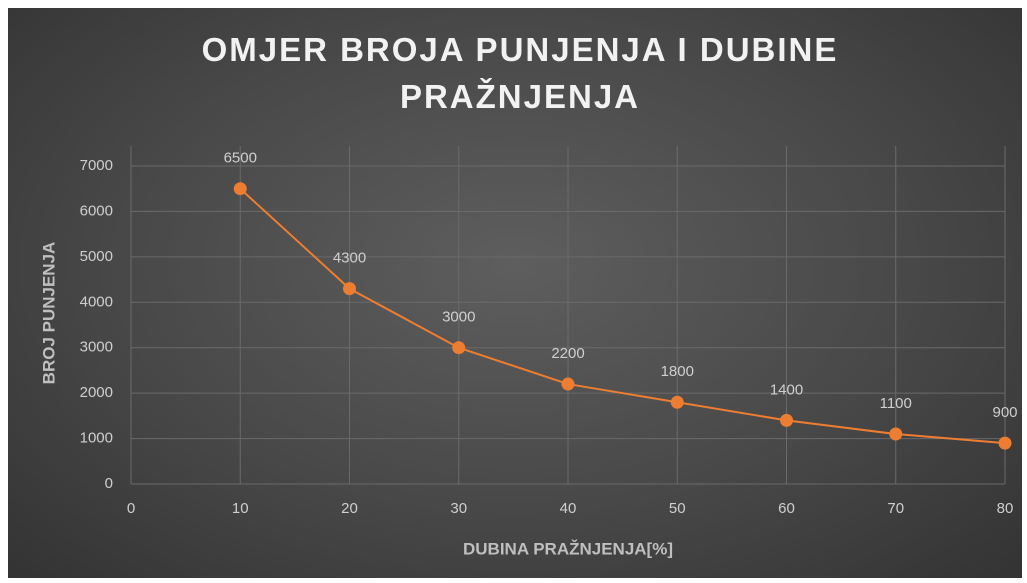  I want to click on y-tick-label: 2000, so click(96, 392).